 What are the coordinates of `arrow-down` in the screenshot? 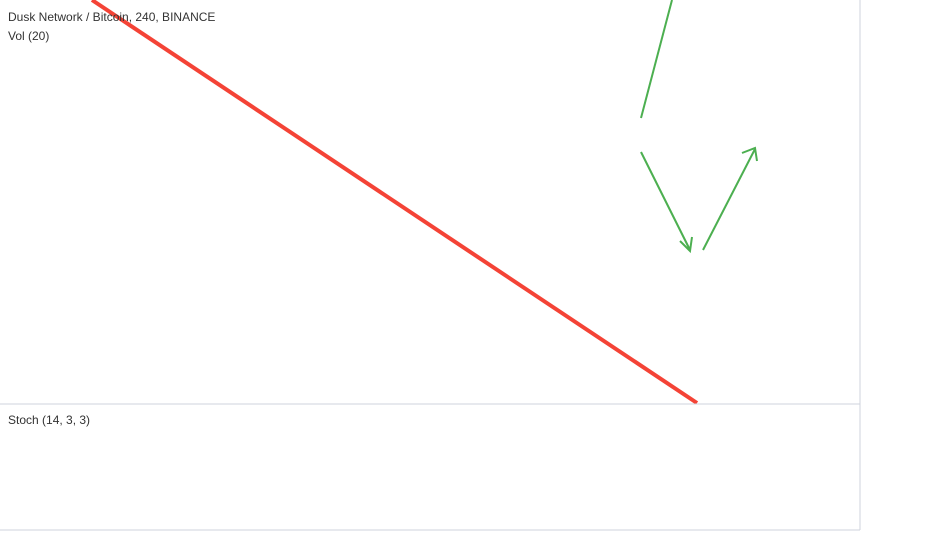 It's located at (665, 201).